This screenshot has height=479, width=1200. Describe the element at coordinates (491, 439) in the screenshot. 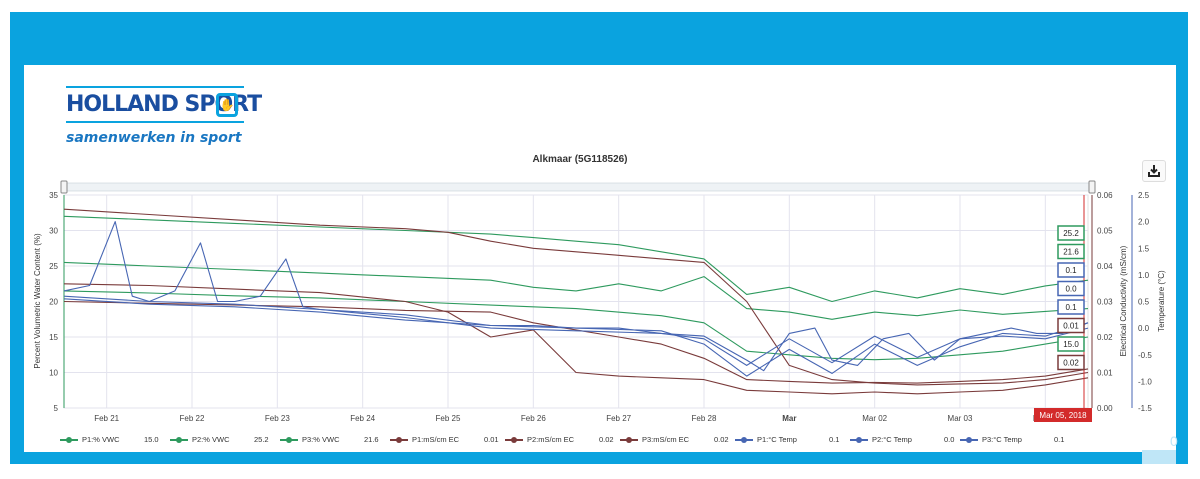

I see `legend-series-value: 0.01` at that location.